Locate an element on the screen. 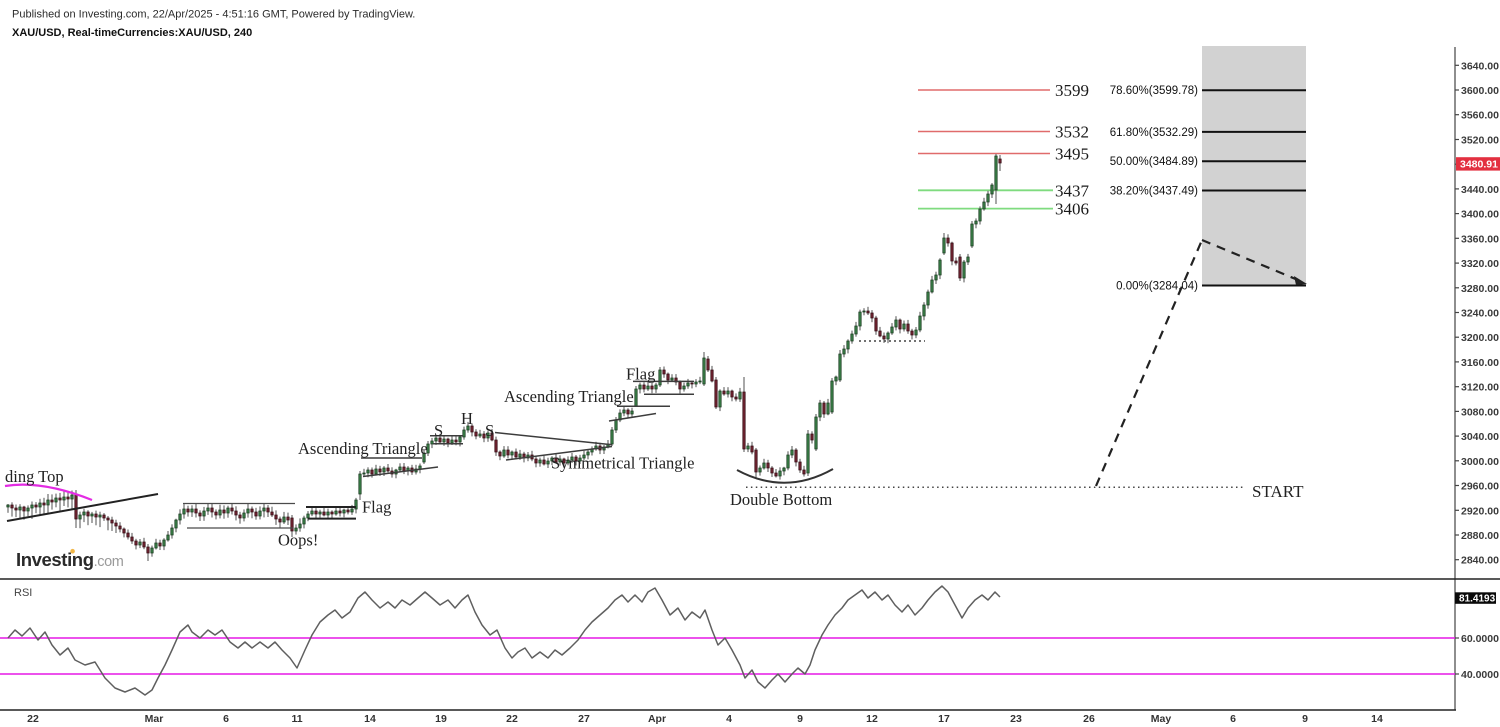 The height and width of the screenshot is (727, 1500). svg-text: H is located at coordinates (467, 418).